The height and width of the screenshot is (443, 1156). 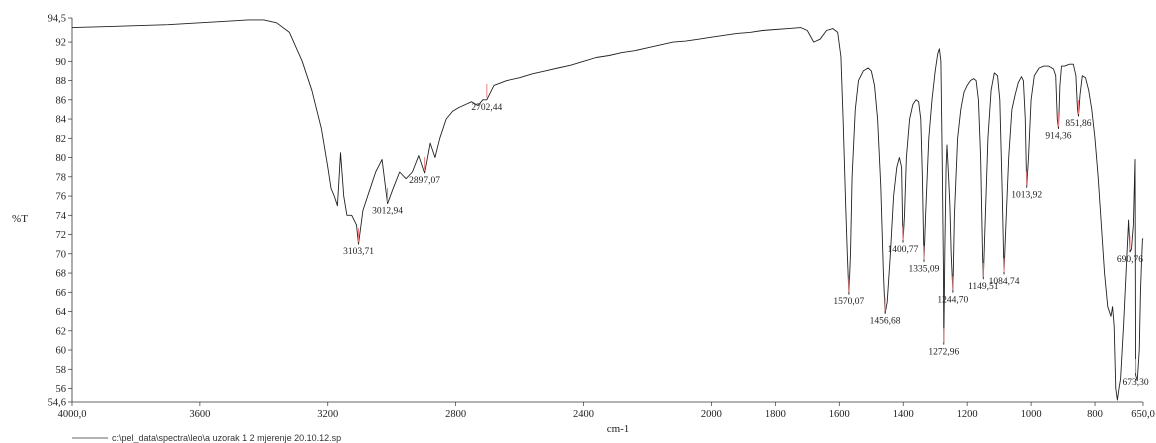 I want to click on peak-label: 1456,68, so click(x=885, y=321).